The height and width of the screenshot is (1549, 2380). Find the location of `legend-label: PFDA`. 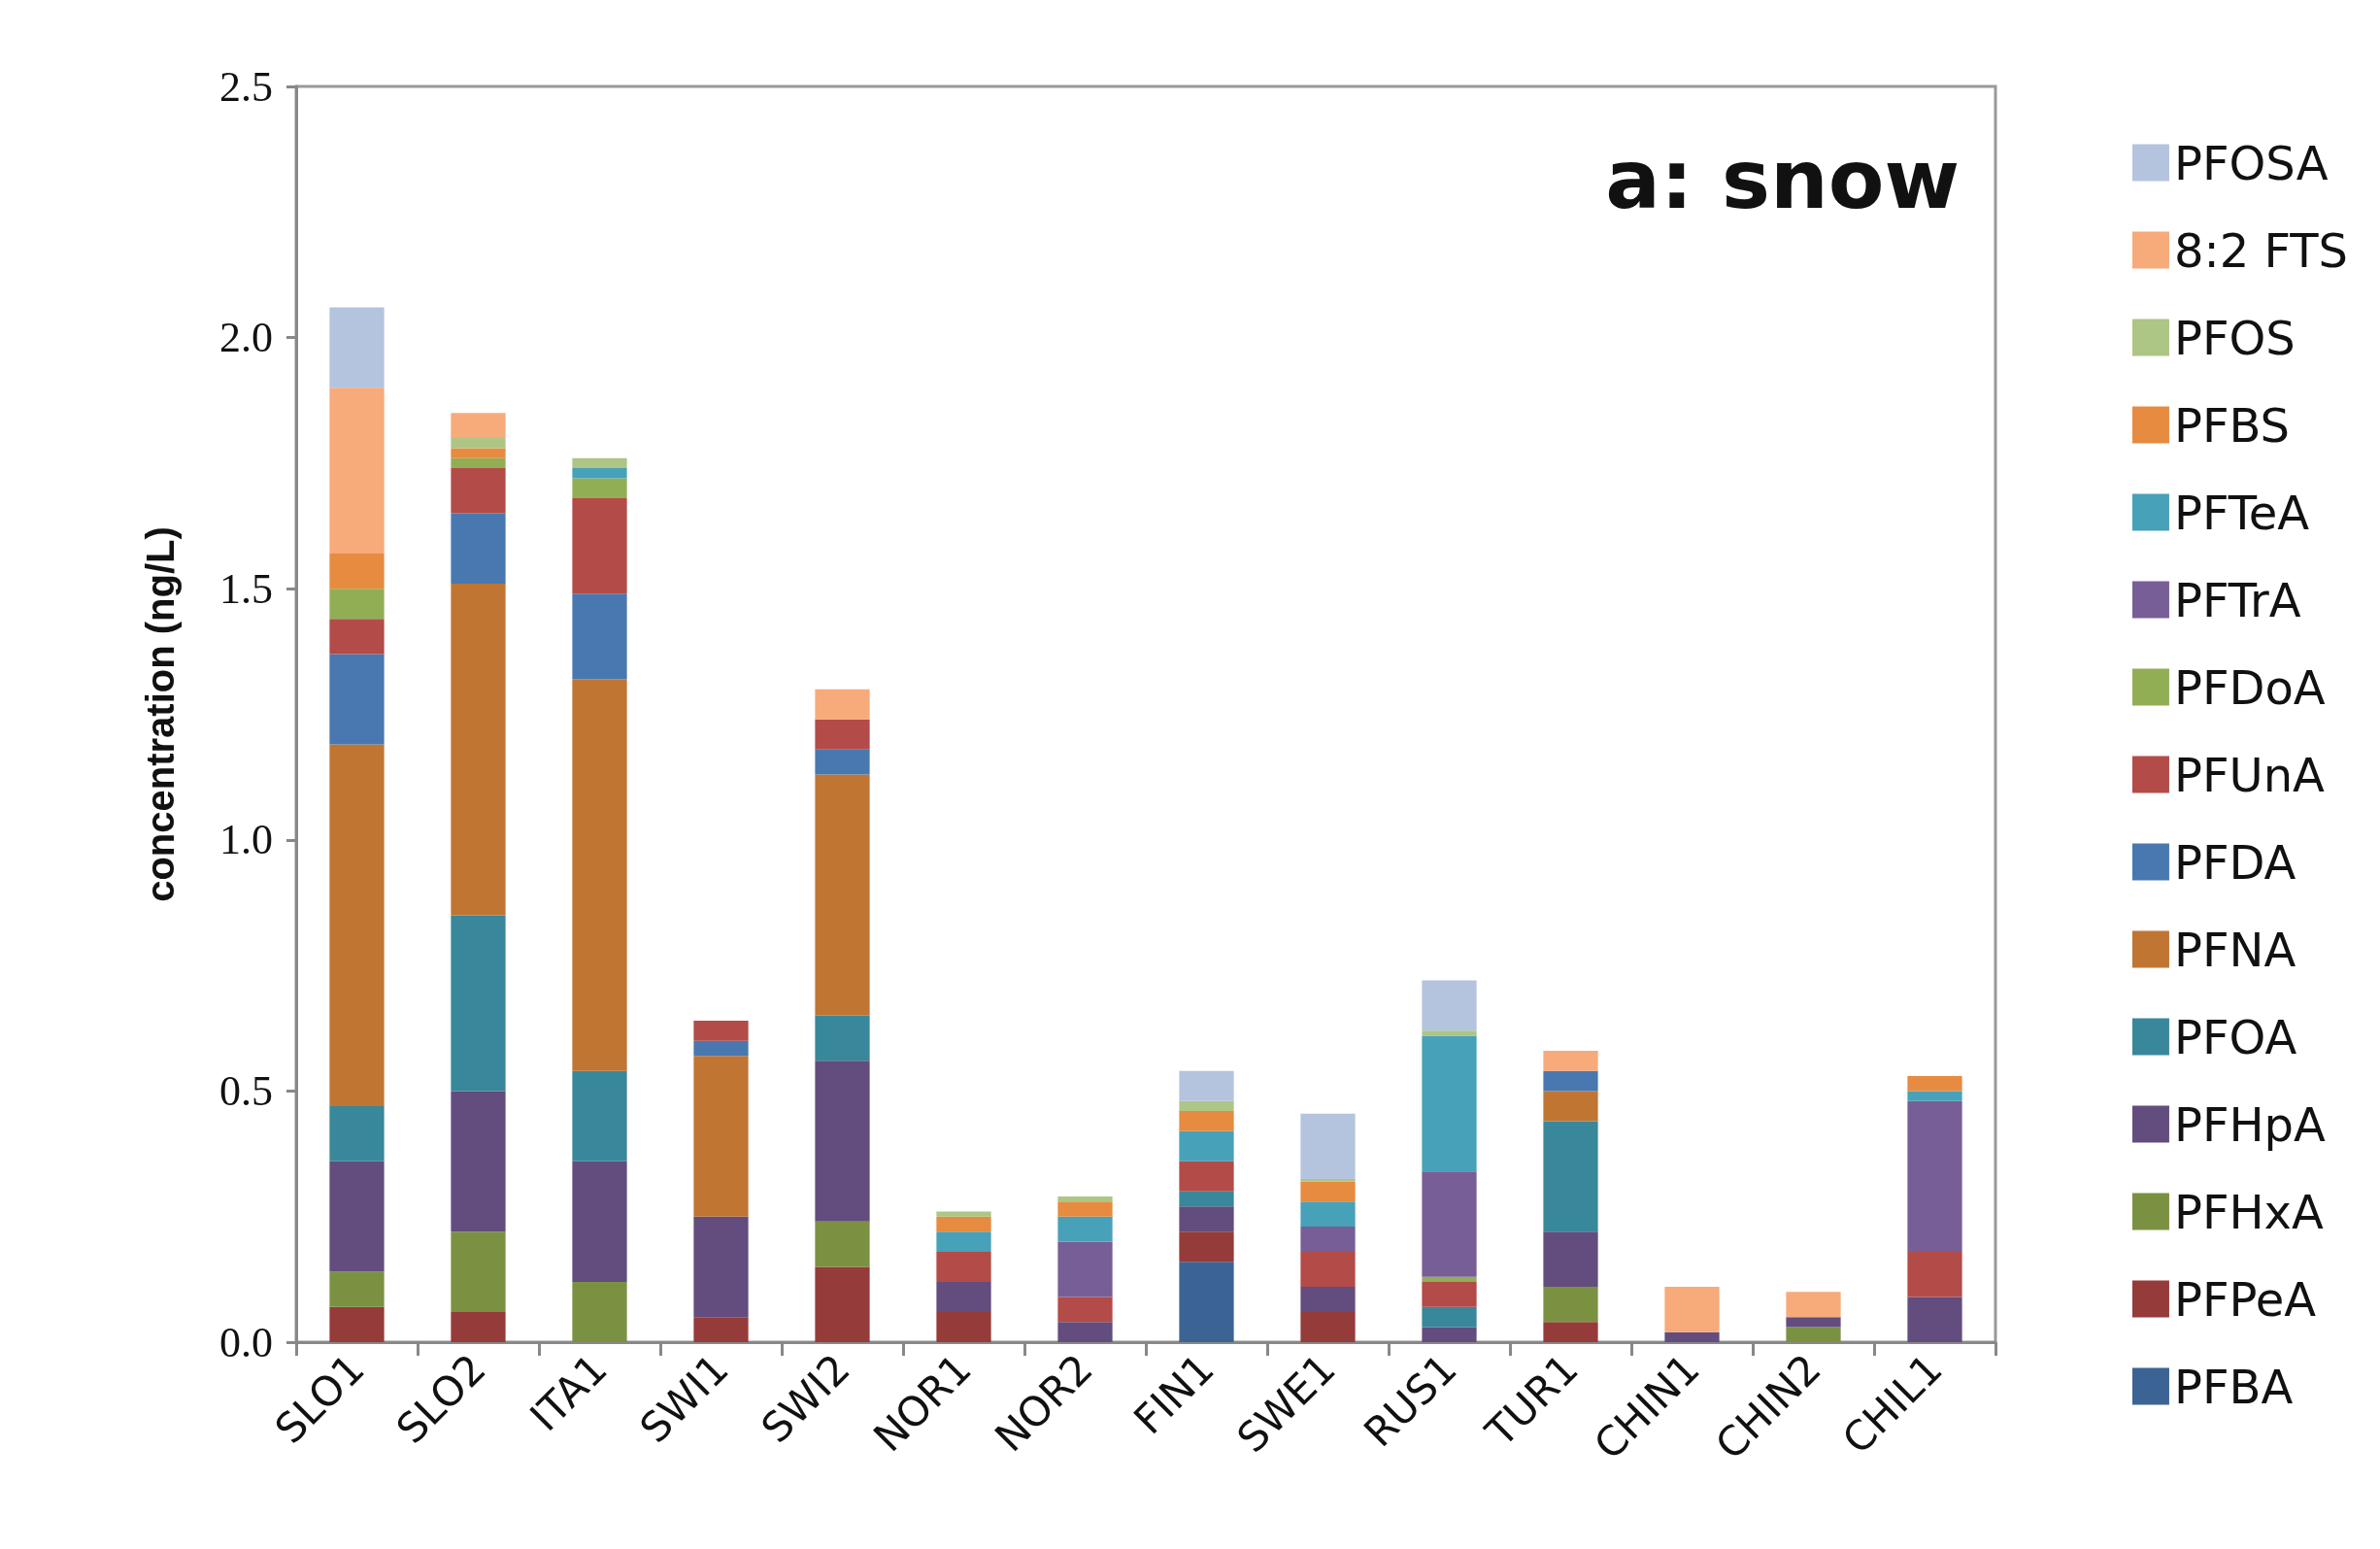

legend-label: PFDA is located at coordinates (2234, 862).